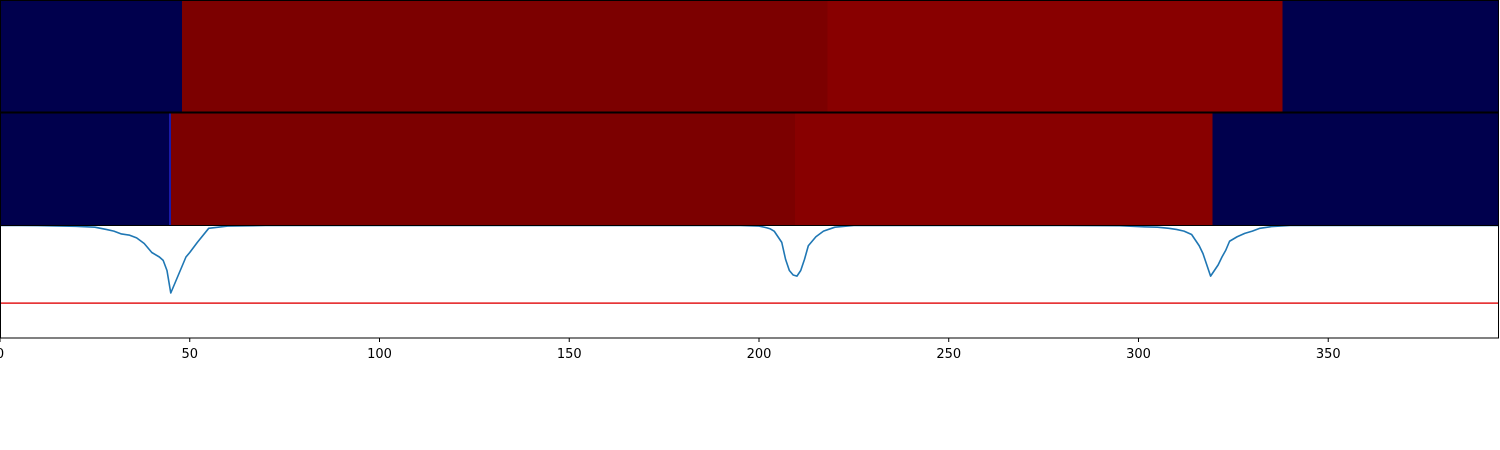  Describe the element at coordinates (569, 354) in the screenshot. I see `x-tick-label-3: 150` at that location.